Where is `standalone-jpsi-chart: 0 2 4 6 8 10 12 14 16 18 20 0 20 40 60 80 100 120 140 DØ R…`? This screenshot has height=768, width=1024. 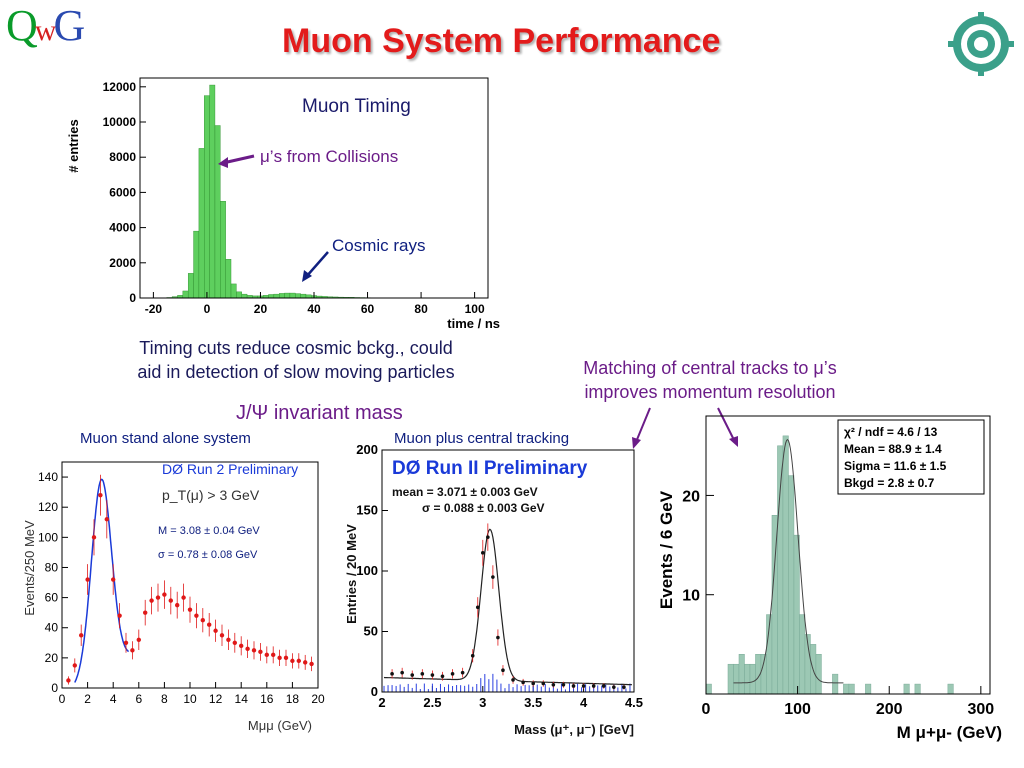
standalone-jpsi-chart: 0 2 4 6 8 10 12 14 16 18 20 0 20 40 60 80 100 120 140 DØ R… is located at coordinates (173, 597).